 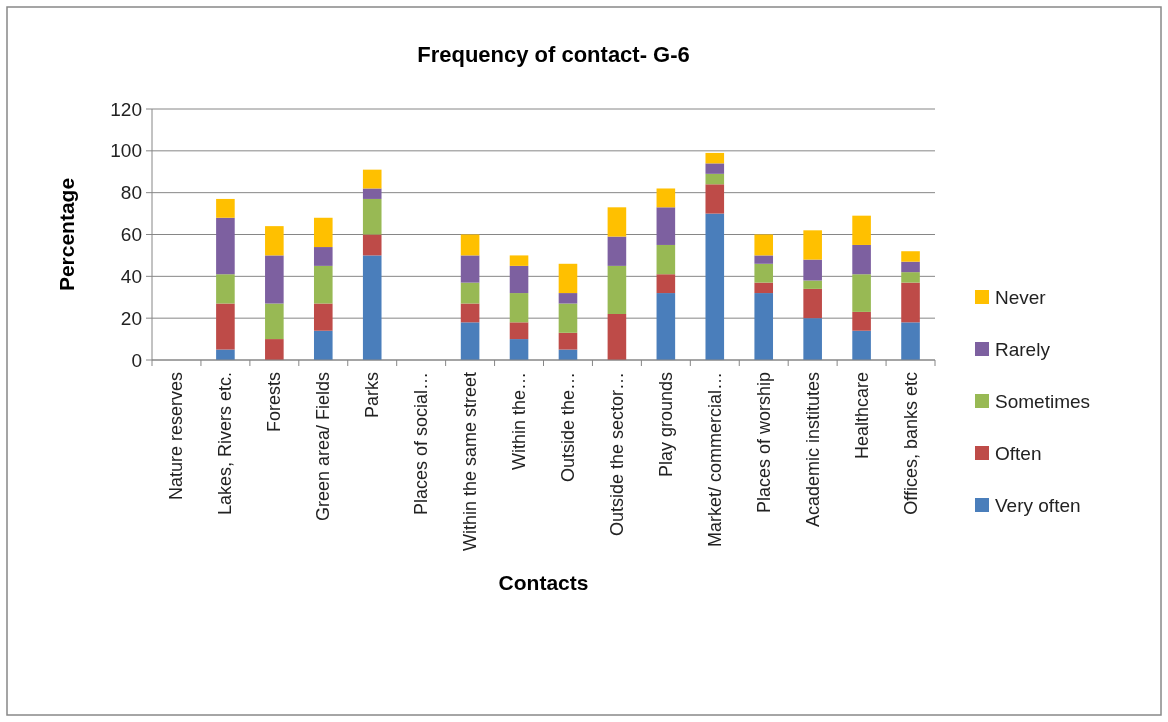 I want to click on x-tick-label: Offices, banks etc, so click(x=910, y=443).